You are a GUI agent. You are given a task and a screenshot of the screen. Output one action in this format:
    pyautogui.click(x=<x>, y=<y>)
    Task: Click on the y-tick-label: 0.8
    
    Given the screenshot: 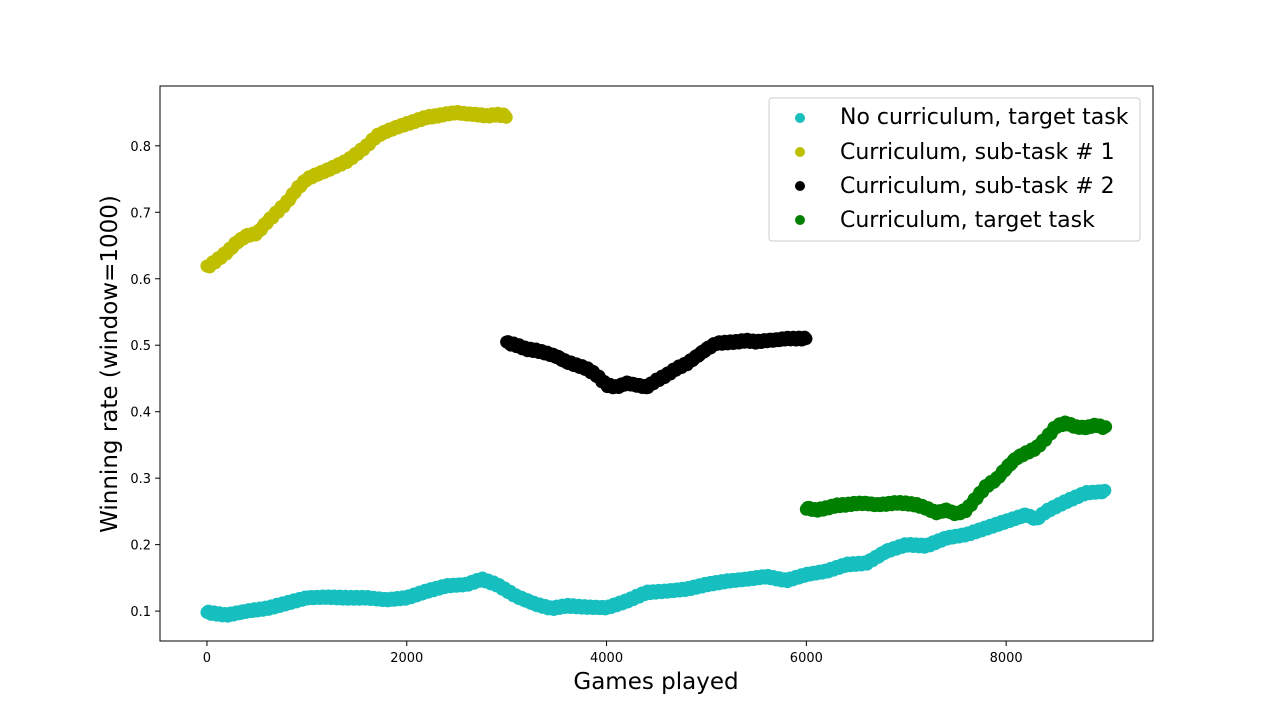 What is the action you would take?
    pyautogui.click(x=140, y=147)
    